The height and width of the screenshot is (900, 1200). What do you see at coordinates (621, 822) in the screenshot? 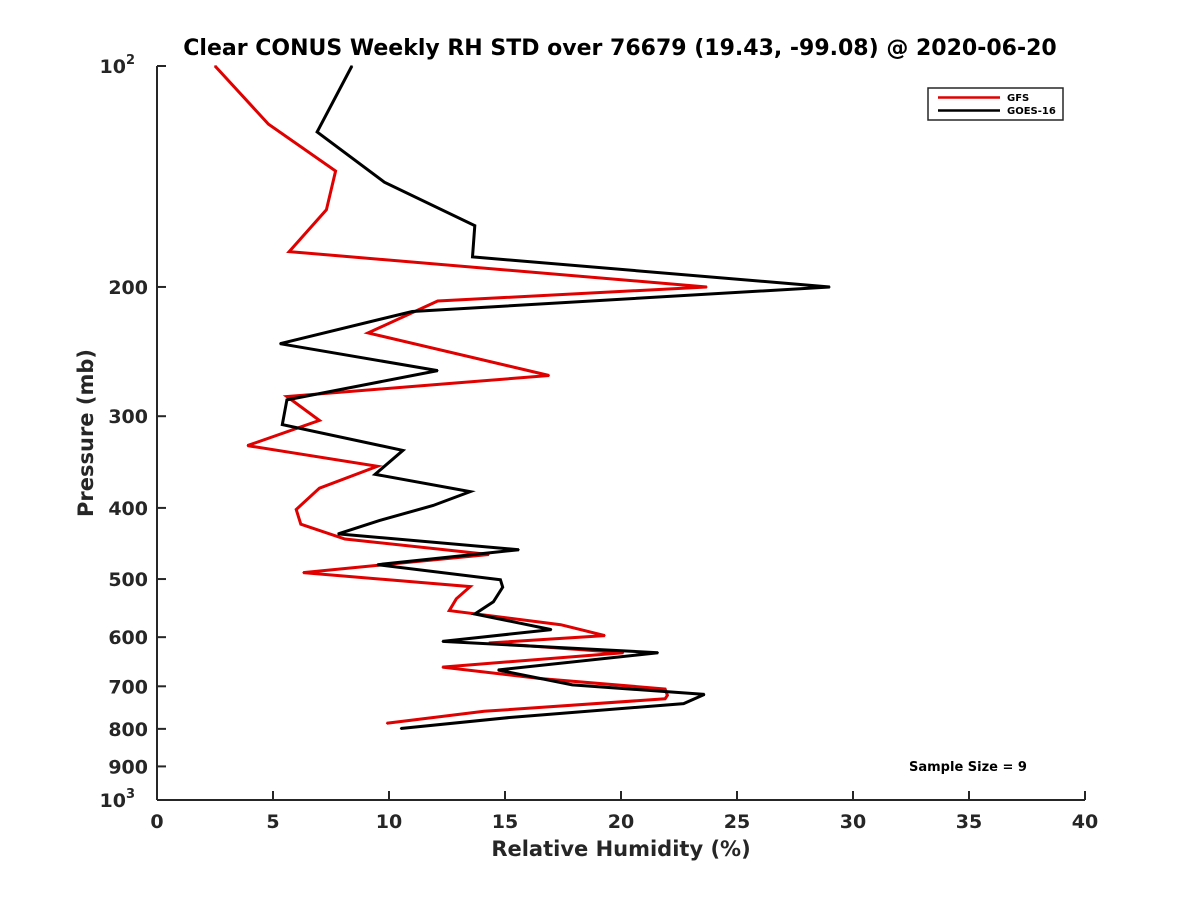
I see `x-tick-label: 20` at bounding box center [621, 822].